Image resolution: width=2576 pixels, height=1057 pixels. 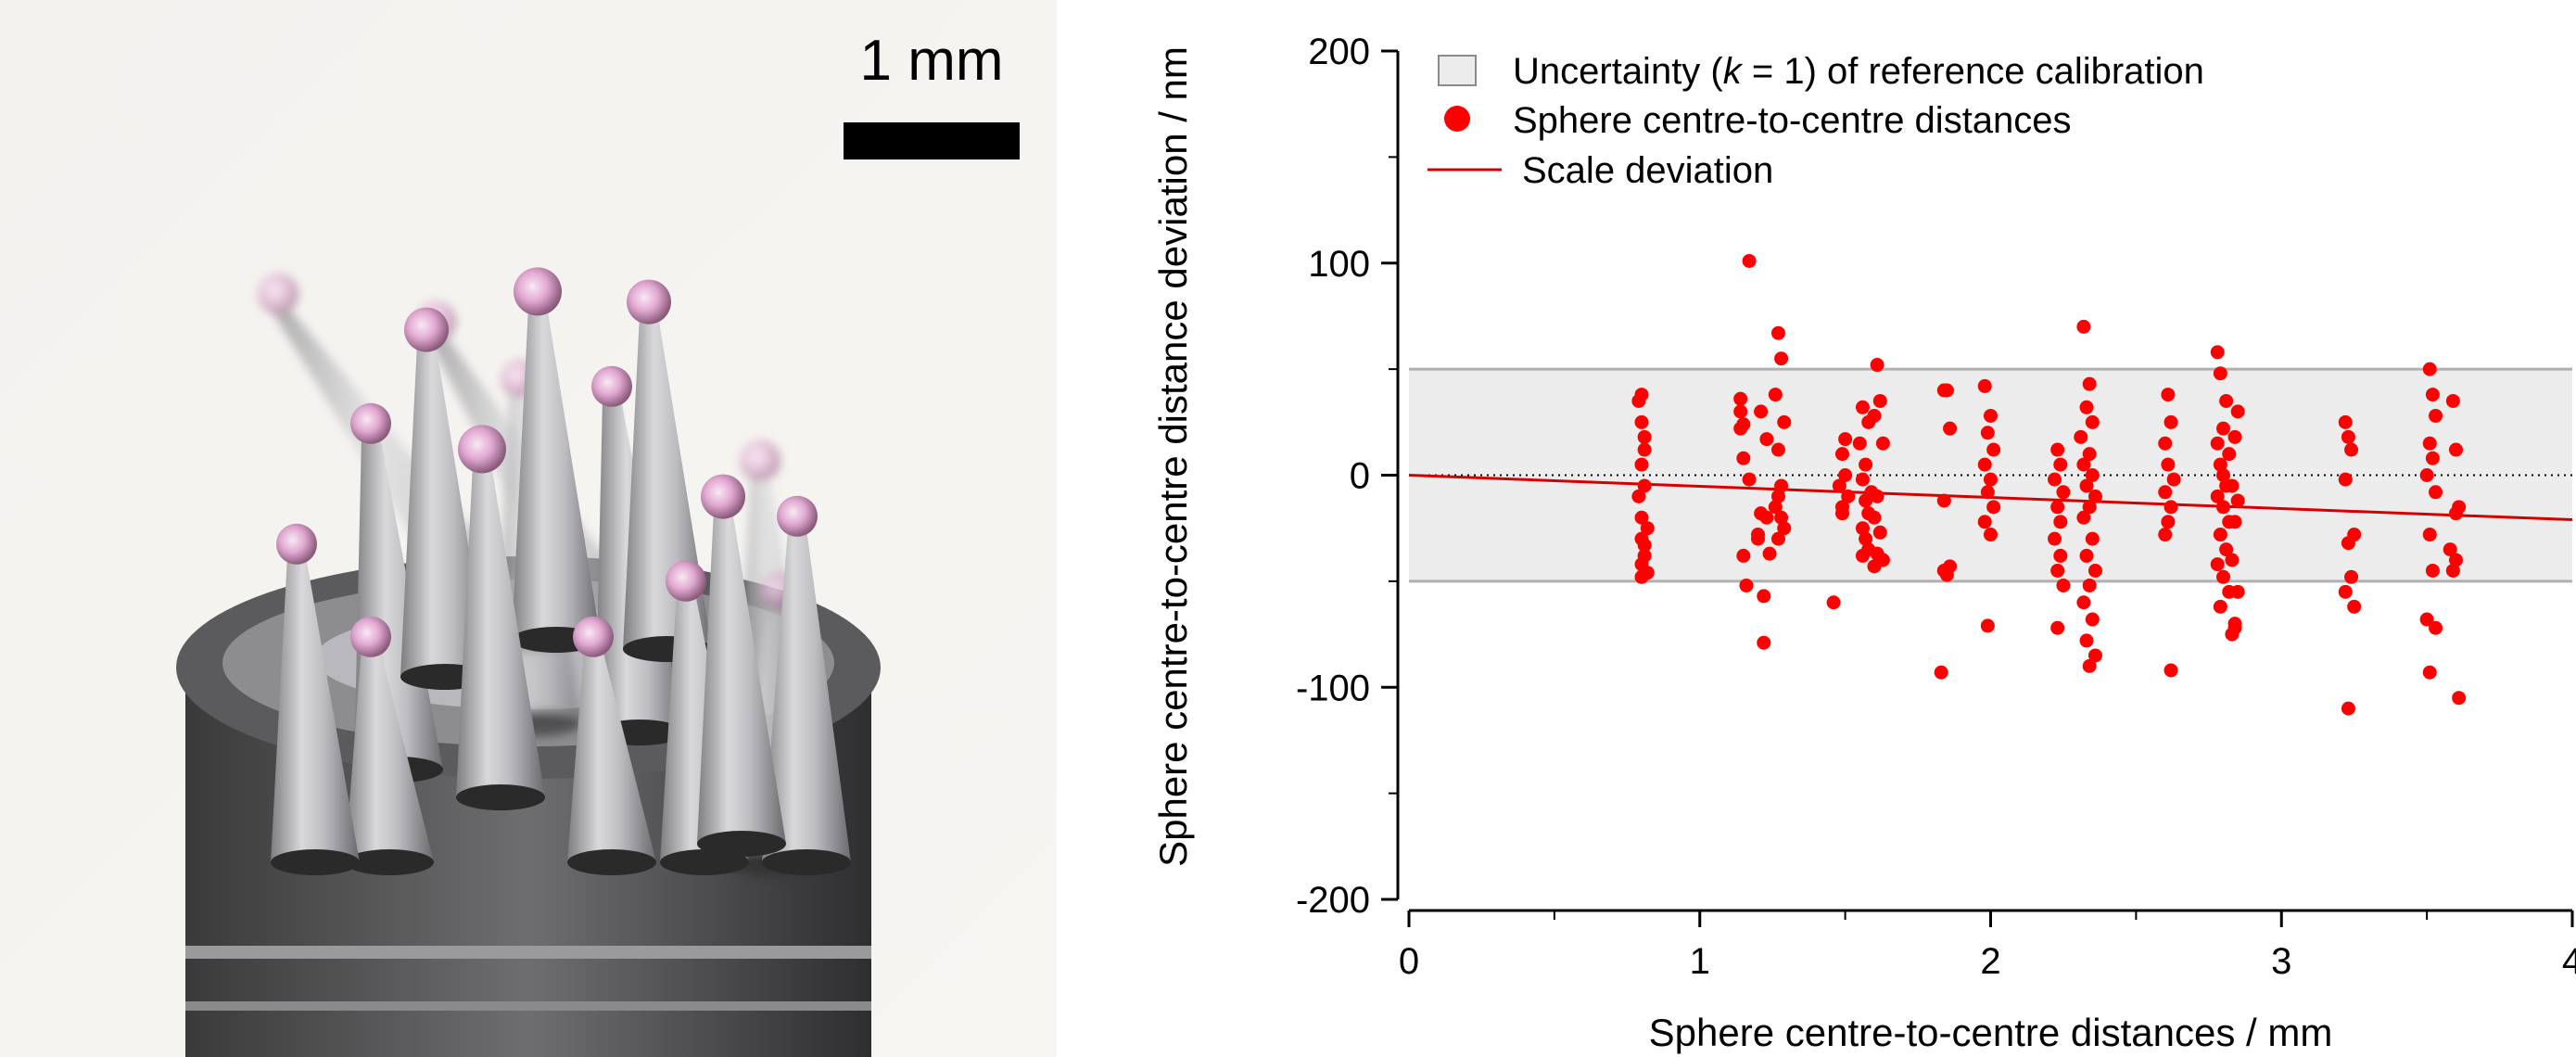 What do you see at coordinates (2281, 961) in the screenshot?
I see `x-tick-label: 3` at bounding box center [2281, 961].